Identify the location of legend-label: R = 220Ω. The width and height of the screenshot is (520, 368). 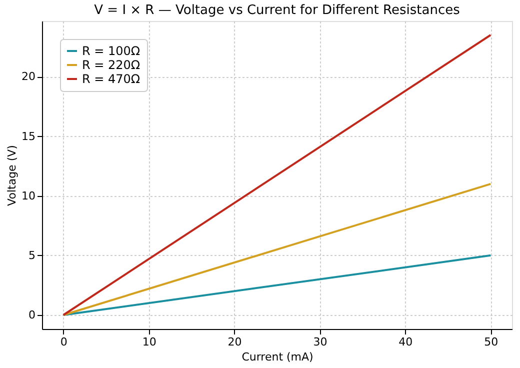
(111, 65).